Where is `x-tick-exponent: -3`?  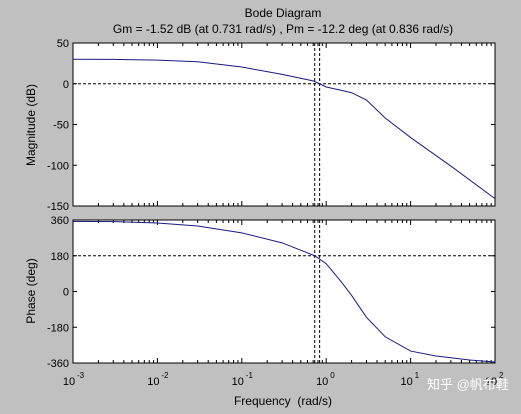
x-tick-exponent: -3 is located at coordinates (81, 375).